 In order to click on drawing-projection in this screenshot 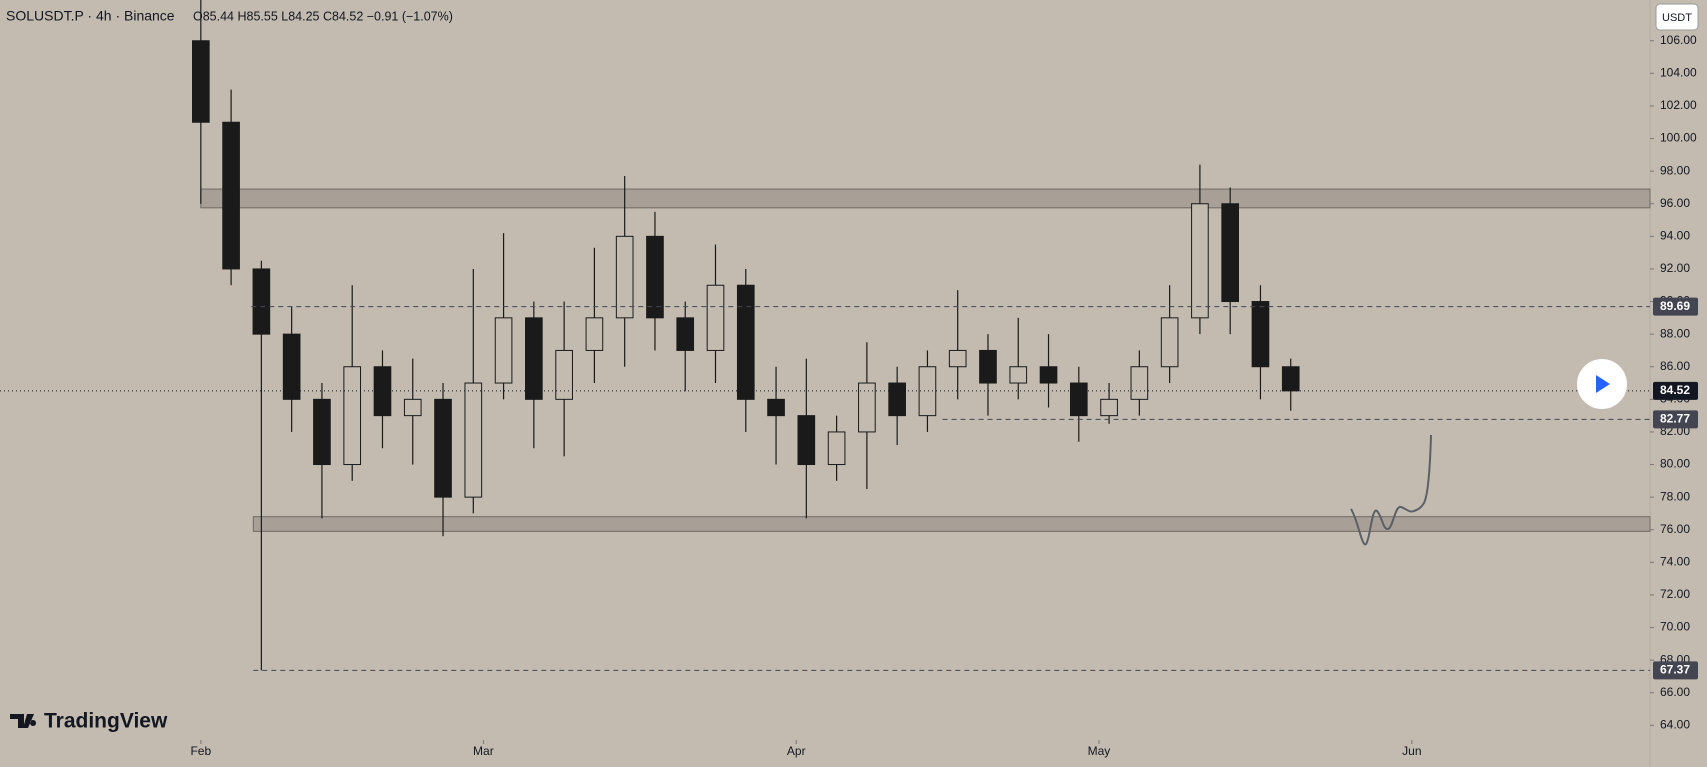, I will do `click(1391, 490)`.